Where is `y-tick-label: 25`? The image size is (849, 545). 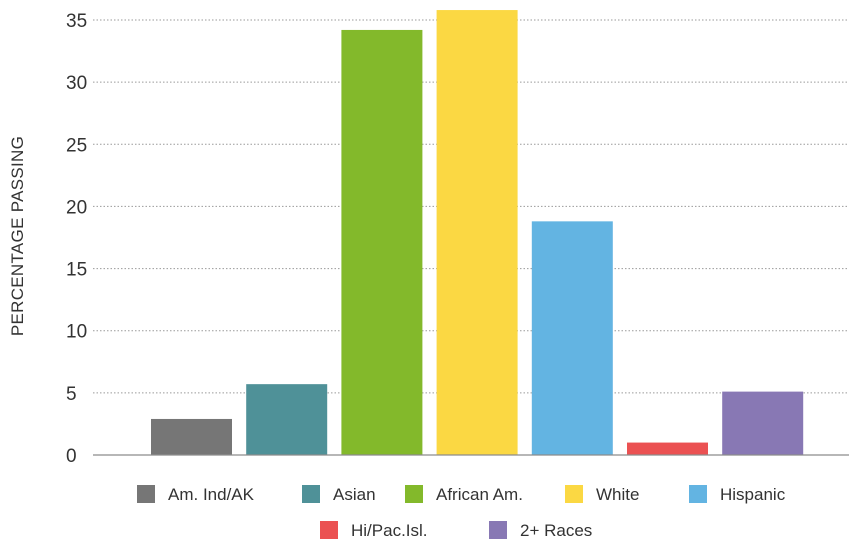
y-tick-label: 25 is located at coordinates (76, 145).